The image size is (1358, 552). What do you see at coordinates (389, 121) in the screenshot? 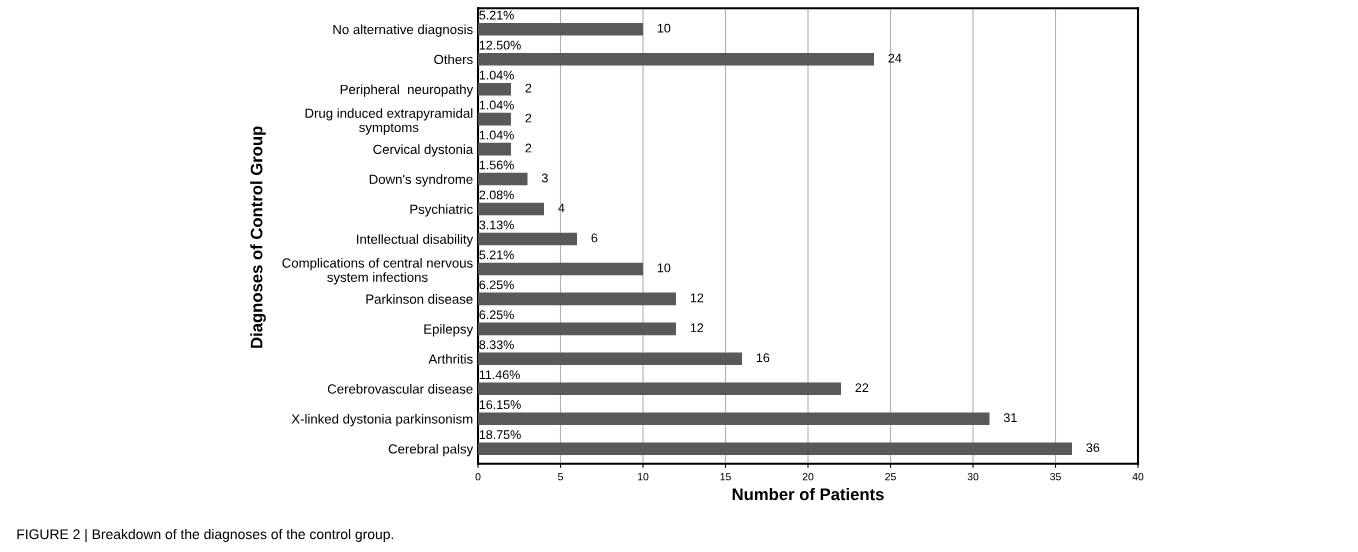
I see `y-tick-label: Drug induced extrapyramidal symptoms` at bounding box center [389, 121].